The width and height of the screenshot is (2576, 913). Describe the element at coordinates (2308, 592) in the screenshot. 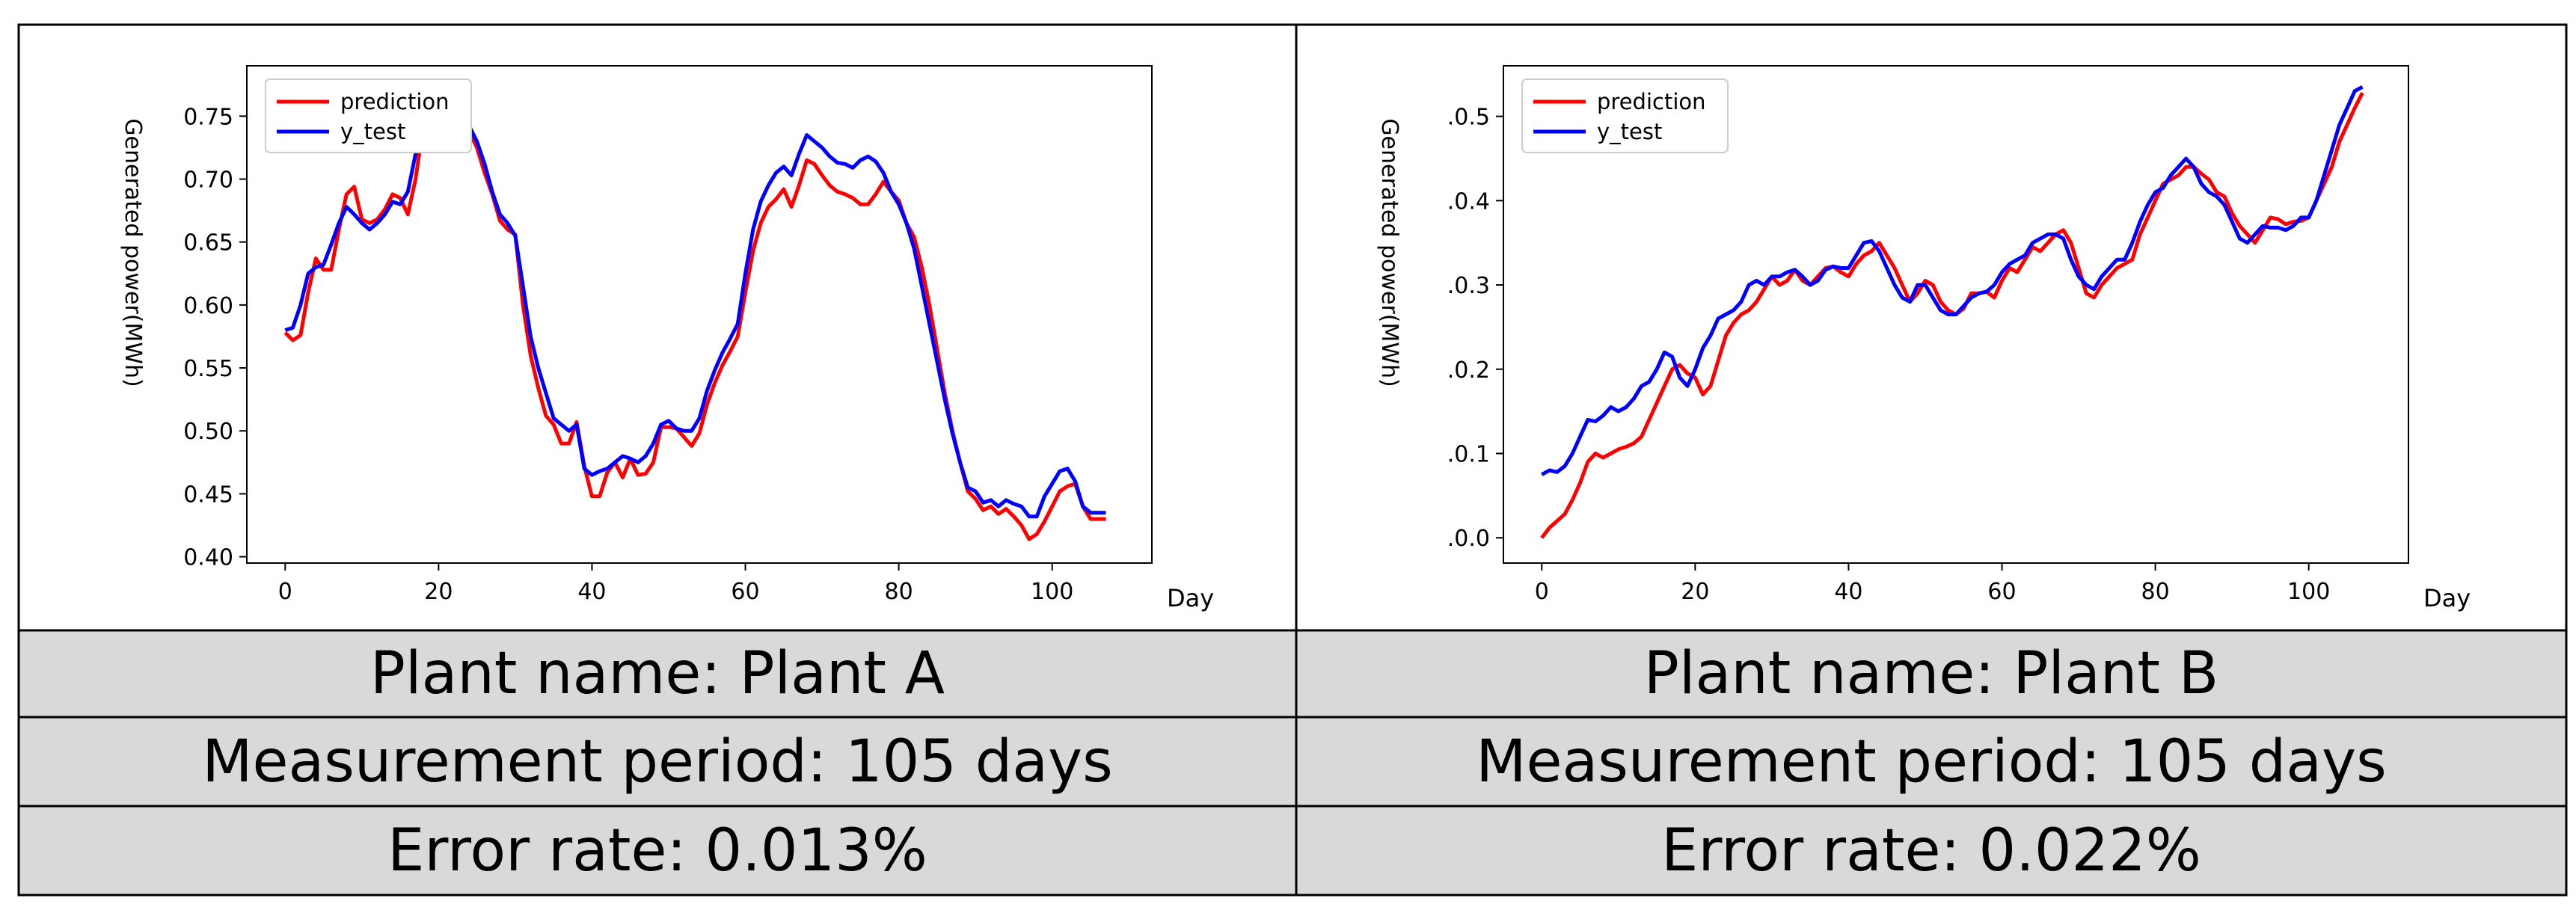

I see `plant-b-x-tick-label: 100` at that location.